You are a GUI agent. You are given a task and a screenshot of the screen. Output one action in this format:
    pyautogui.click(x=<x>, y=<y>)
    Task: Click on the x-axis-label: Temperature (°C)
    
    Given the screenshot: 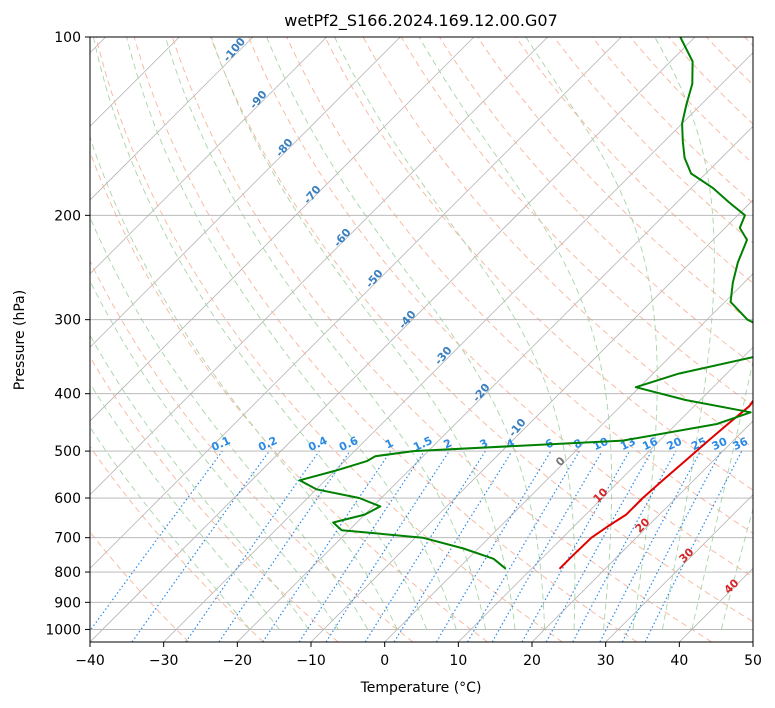 What is the action you would take?
    pyautogui.click(x=421, y=688)
    